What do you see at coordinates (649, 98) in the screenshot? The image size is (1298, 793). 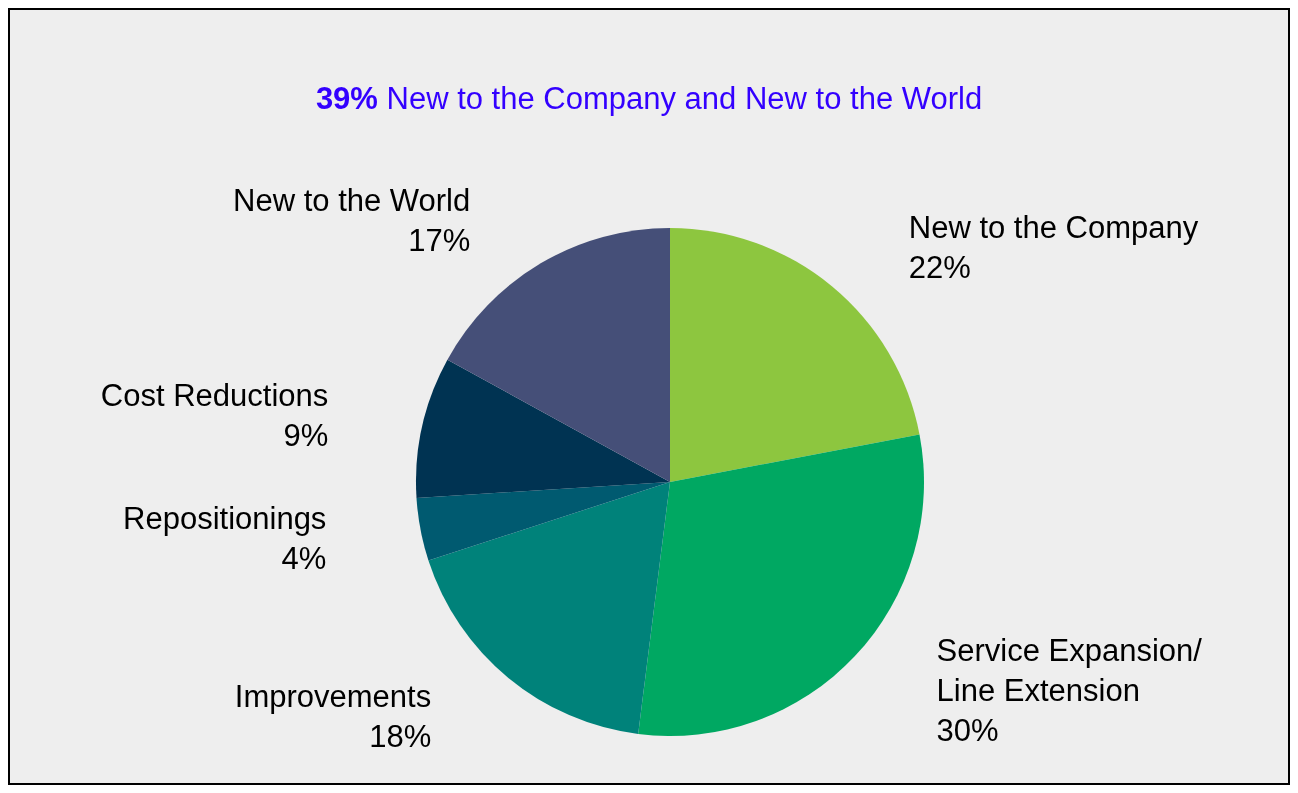 I see `chart-title: 39% New to the Company and New to the World` at bounding box center [649, 98].